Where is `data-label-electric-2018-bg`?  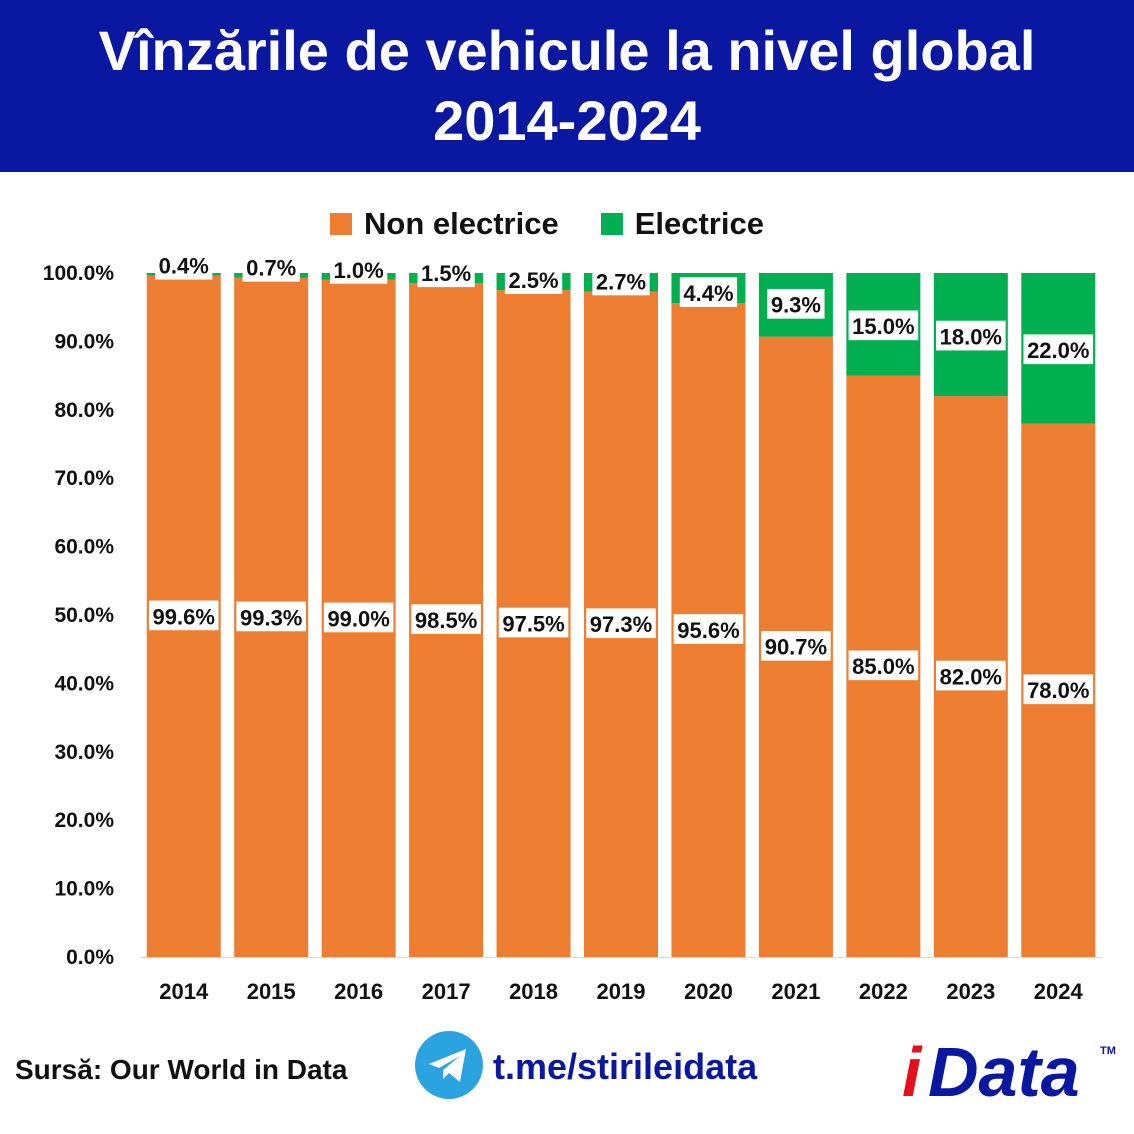
data-label-electric-2018-bg is located at coordinates (533, 279).